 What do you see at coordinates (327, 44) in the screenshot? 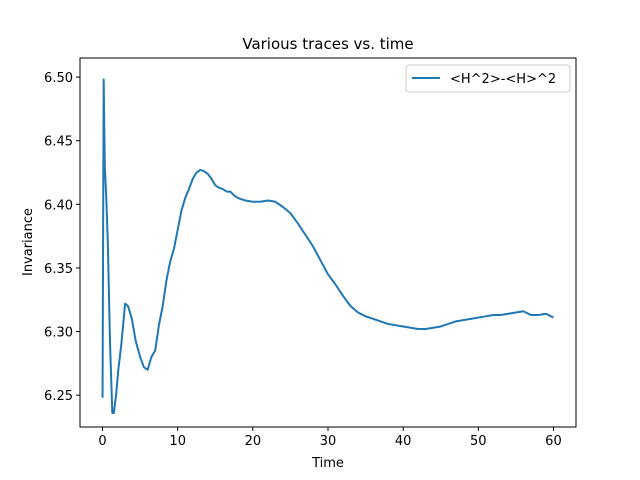
I see `chart-title: Various traces vs. time` at bounding box center [327, 44].